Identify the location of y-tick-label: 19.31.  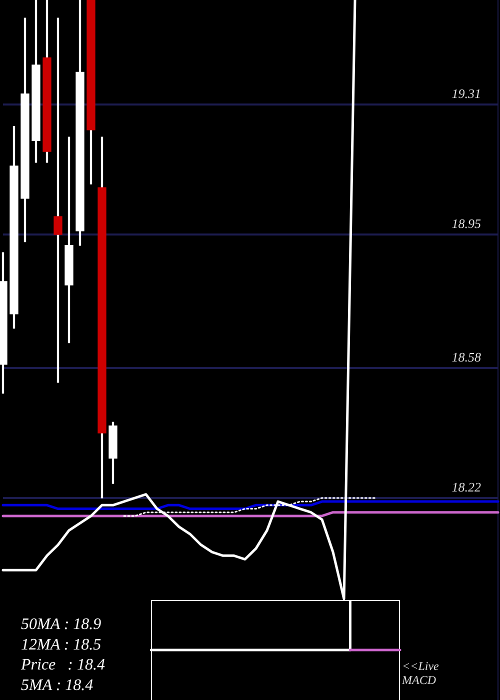
(466, 94).